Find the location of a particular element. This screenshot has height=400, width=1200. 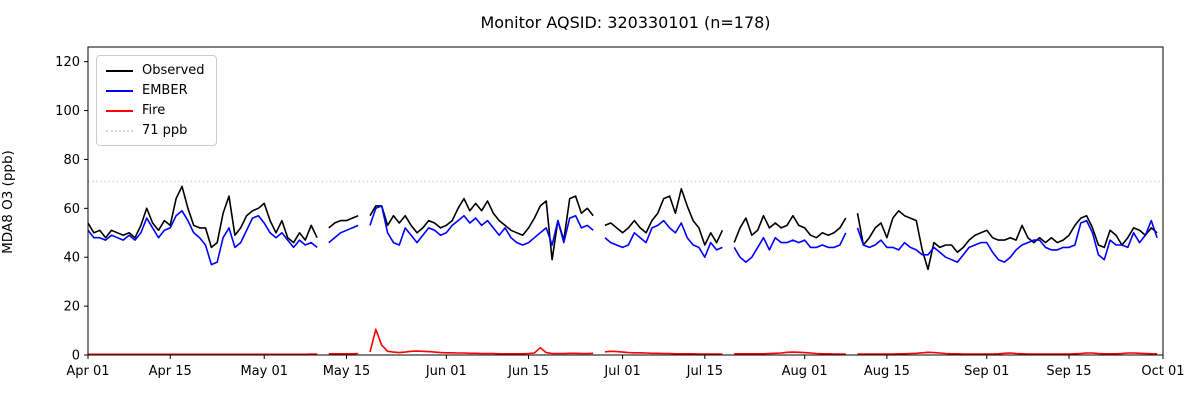

legend-item-label: Fire is located at coordinates (154, 110).